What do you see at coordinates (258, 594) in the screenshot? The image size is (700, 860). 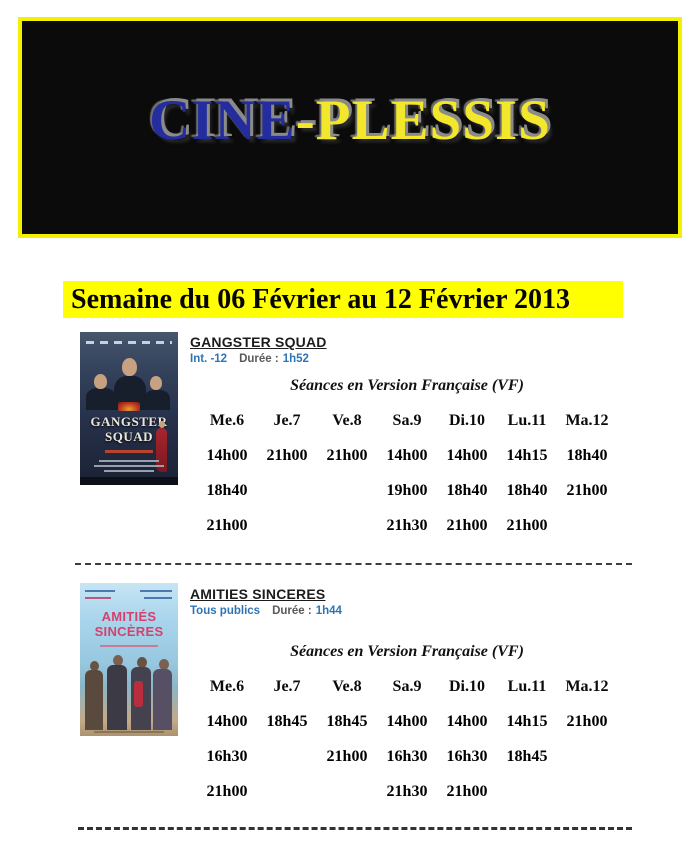 I see `movie-title-amities-sinceres: AMITIES SINCERES` at bounding box center [258, 594].